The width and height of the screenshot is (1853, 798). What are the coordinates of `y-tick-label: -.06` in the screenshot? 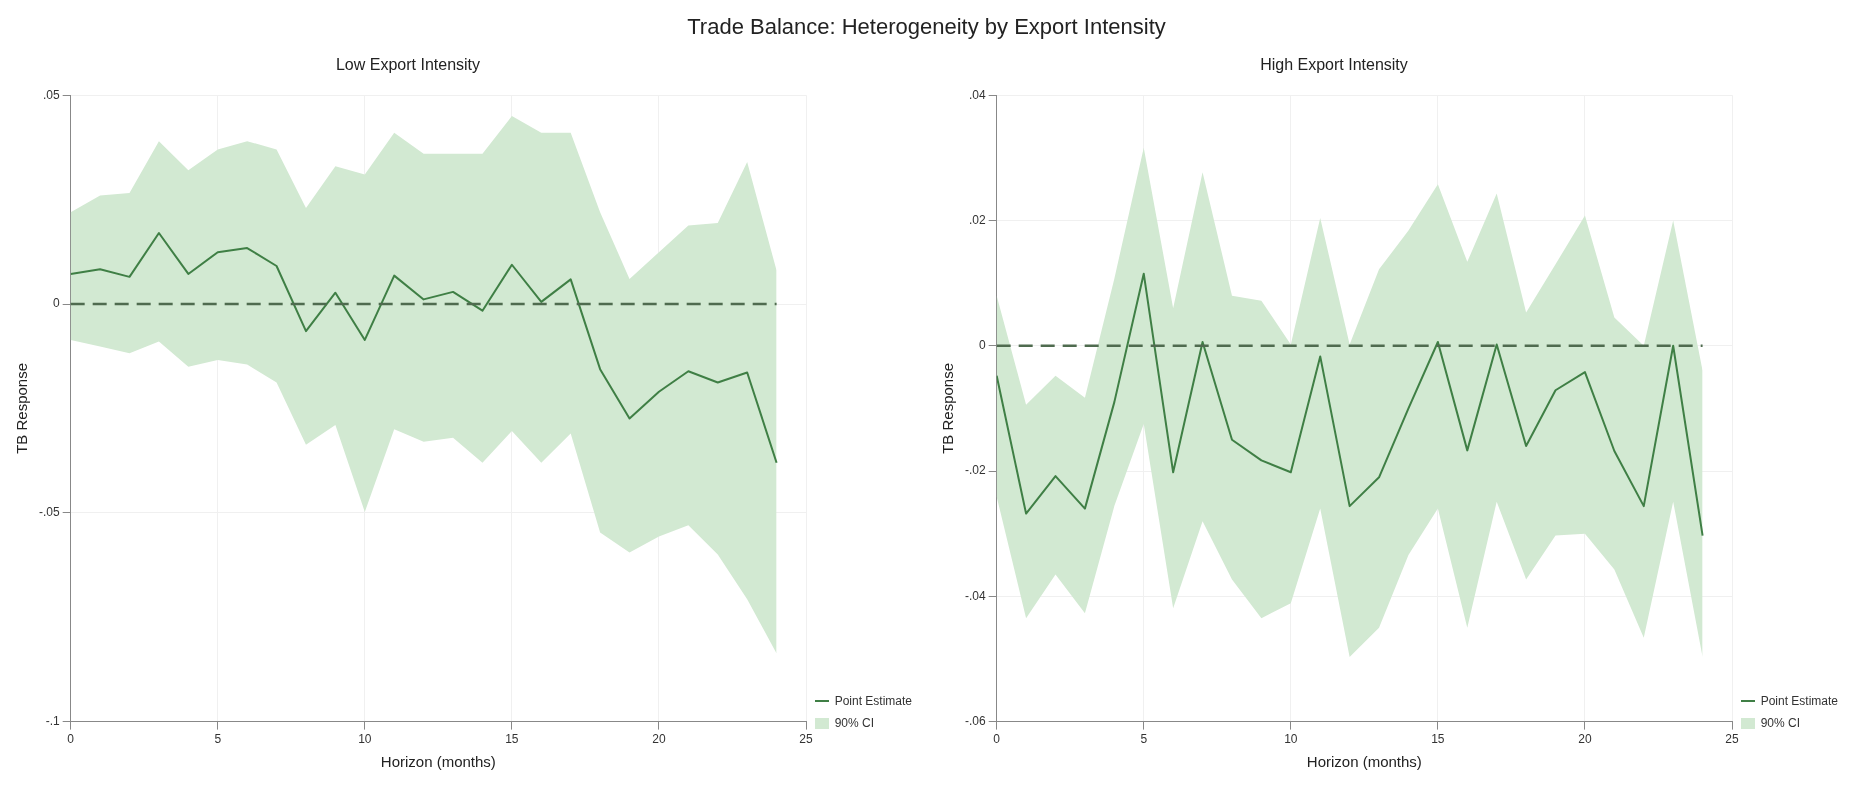 It's located at (975, 720).